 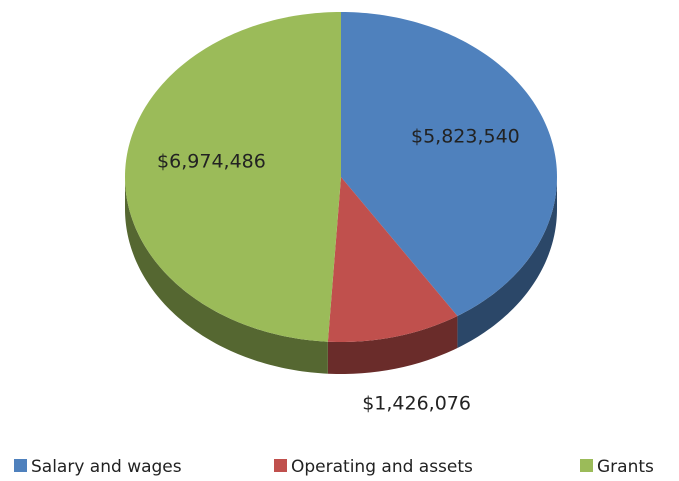 What do you see at coordinates (416, 404) in the screenshot?
I see `data-label: $1,426,076` at bounding box center [416, 404].